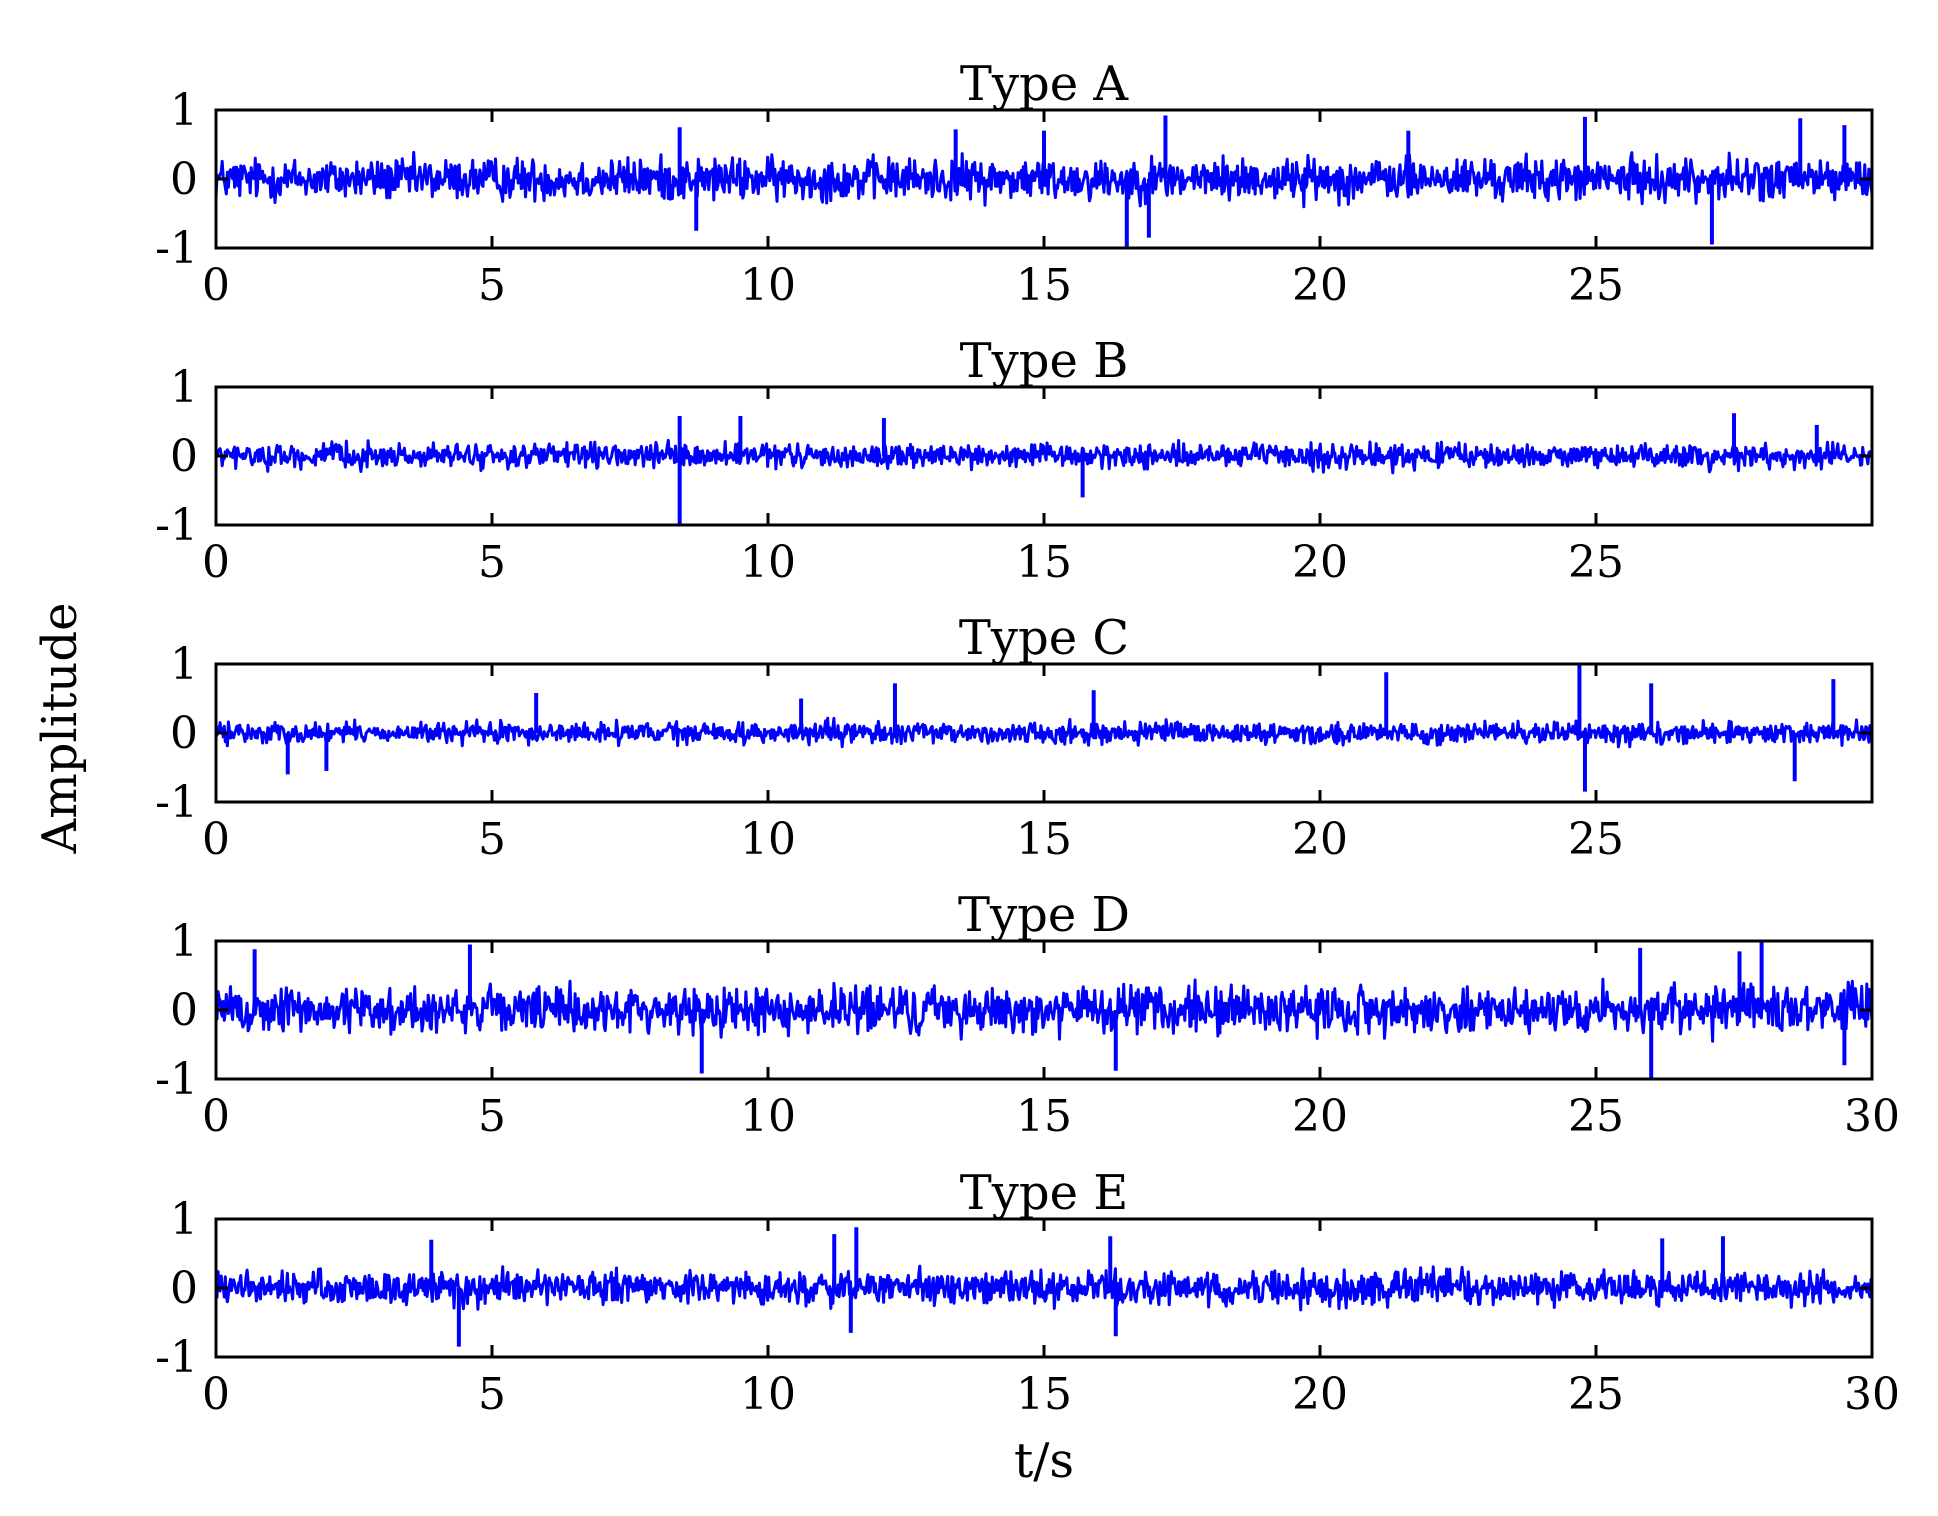 This screenshot has width=1938, height=1516. Describe the element at coordinates (1044, 1461) in the screenshot. I see `x-axis-label: t/s` at that location.